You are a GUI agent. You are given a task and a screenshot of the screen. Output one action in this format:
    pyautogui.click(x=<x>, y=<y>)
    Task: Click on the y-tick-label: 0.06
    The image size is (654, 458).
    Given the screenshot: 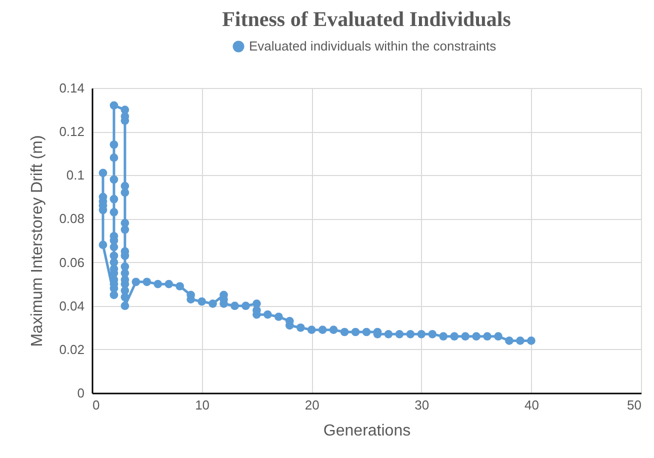 What is the action you would take?
    pyautogui.click(x=71, y=262)
    